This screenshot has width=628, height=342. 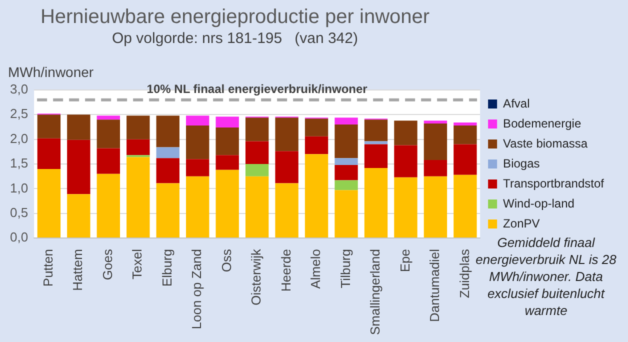 What do you see at coordinates (48, 268) in the screenshot?
I see `x-tick-label: Putten` at bounding box center [48, 268].